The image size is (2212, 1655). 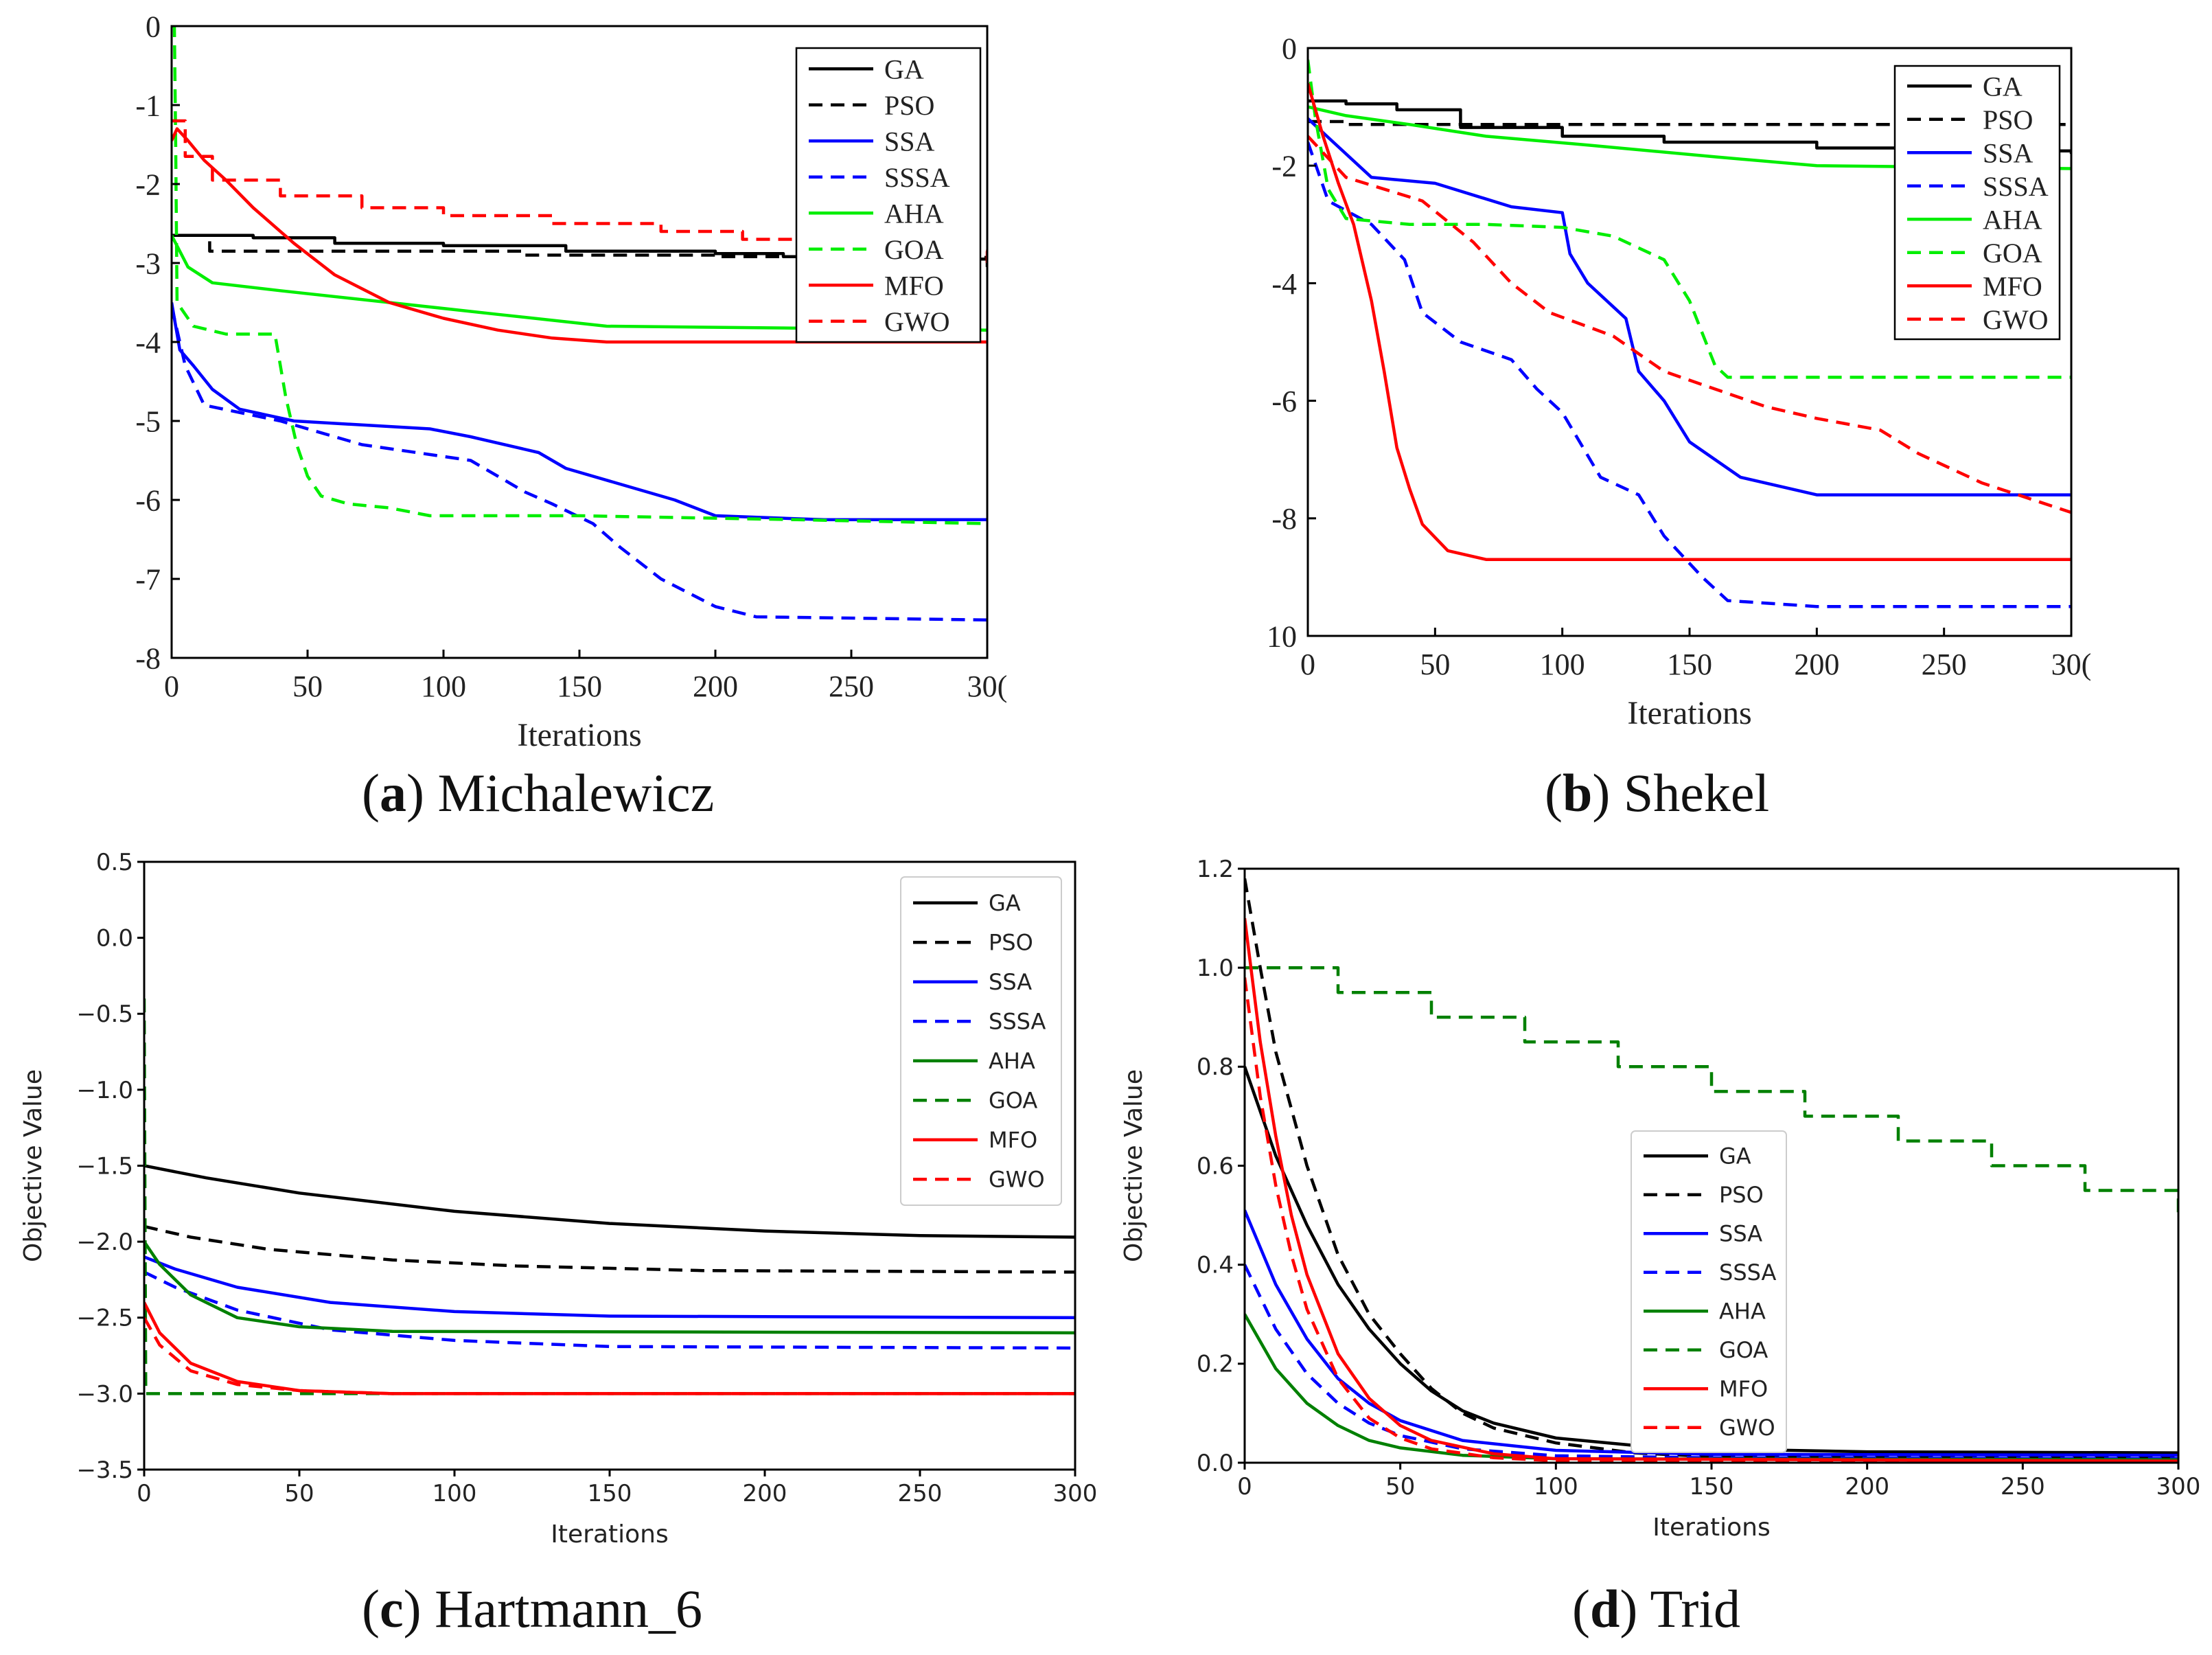 What do you see at coordinates (148, 263) in the screenshot?
I see `y-tick-label: -3` at bounding box center [148, 263].